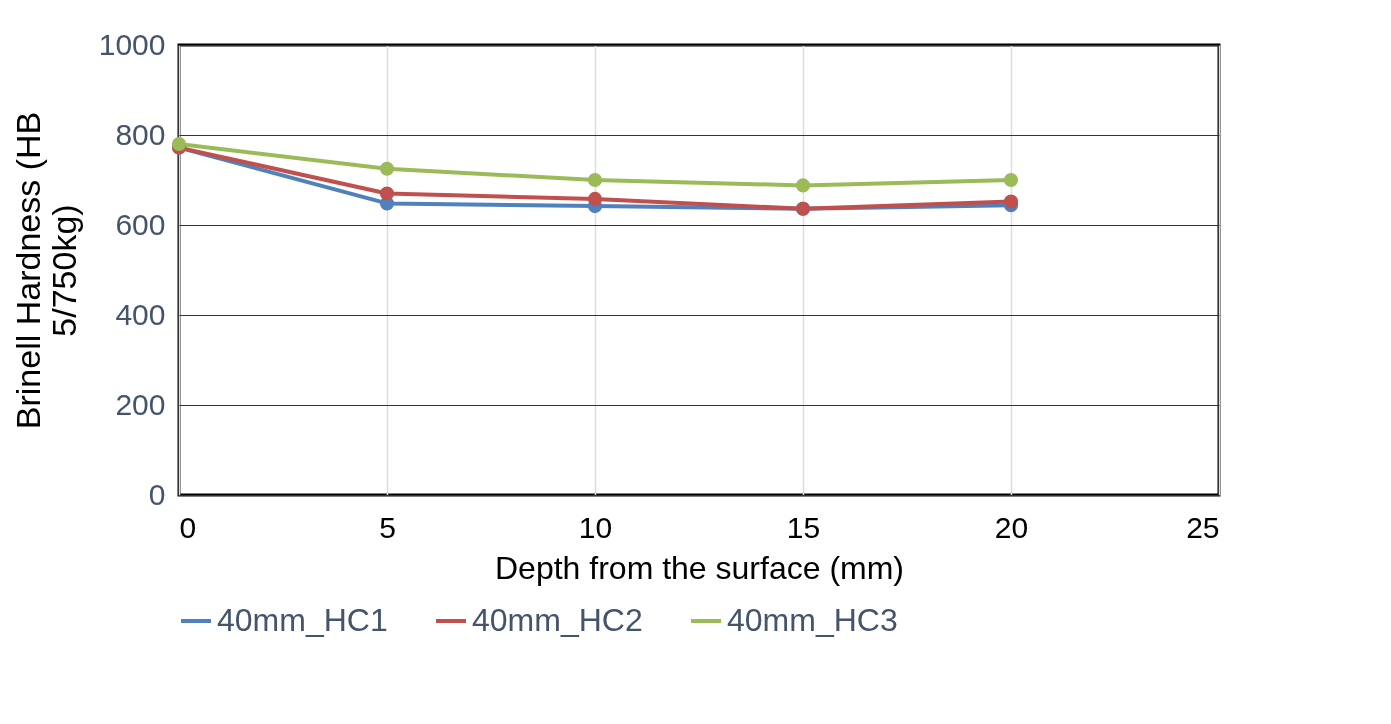  I want to click on y-tick-label: 1000, so click(132, 44).